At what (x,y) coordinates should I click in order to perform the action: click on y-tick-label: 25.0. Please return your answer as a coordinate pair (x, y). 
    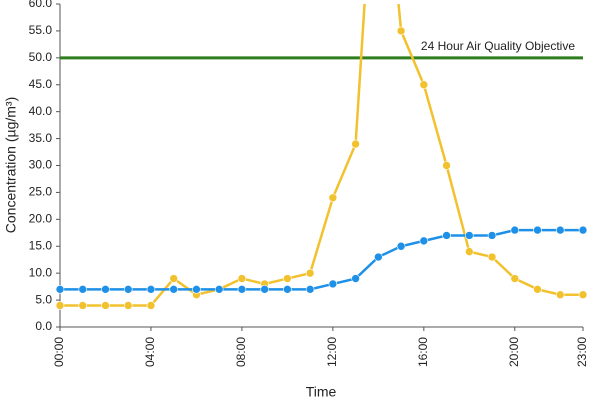
    Looking at the image, I should click on (41, 192).